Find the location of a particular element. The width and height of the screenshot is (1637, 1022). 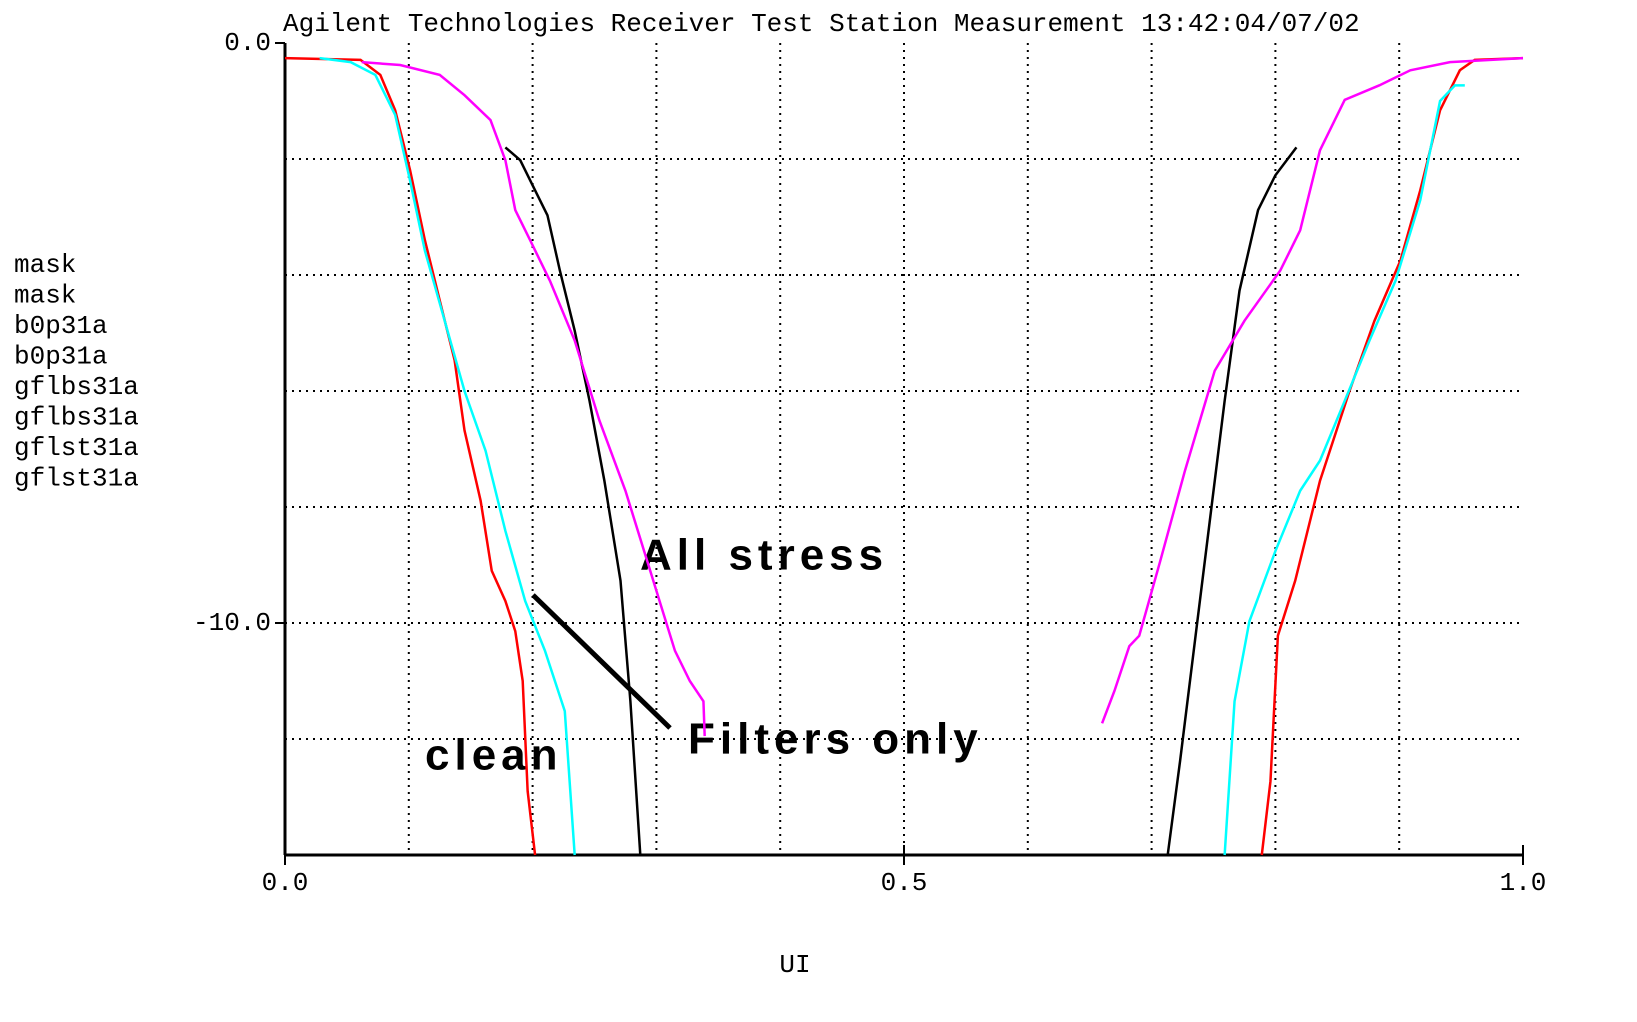

annotation: clean is located at coordinates (494, 755).